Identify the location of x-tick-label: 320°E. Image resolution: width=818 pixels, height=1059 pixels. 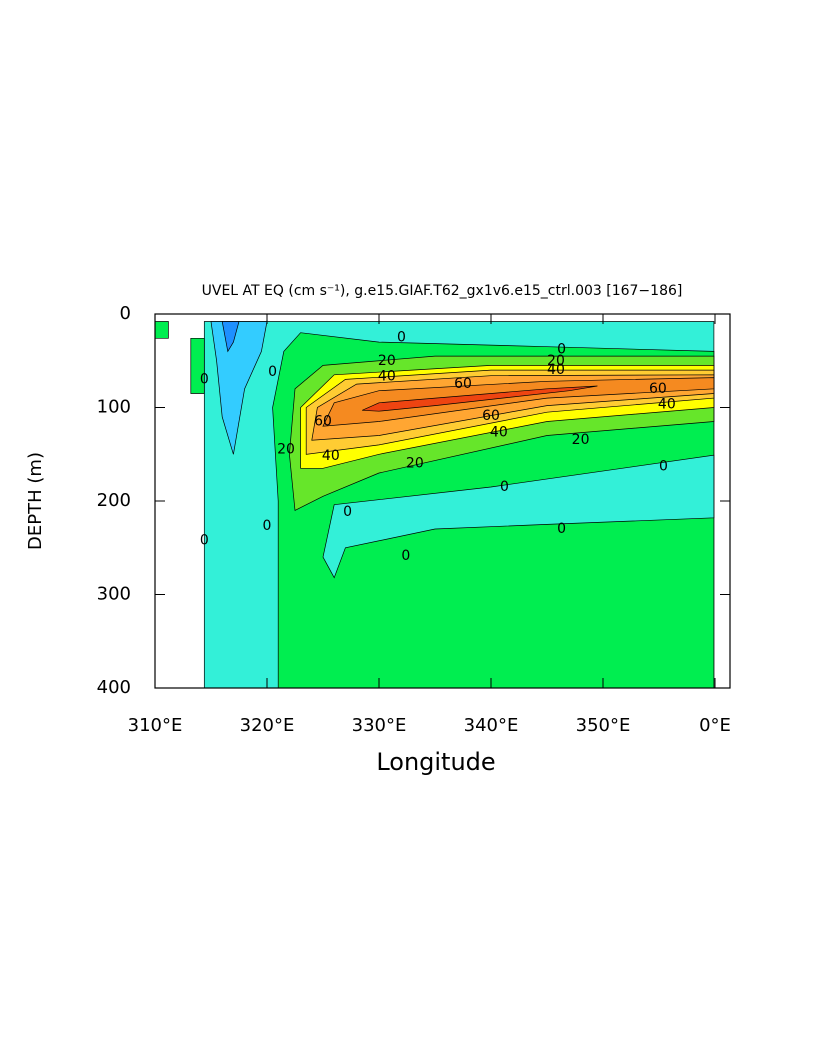
(267, 725).